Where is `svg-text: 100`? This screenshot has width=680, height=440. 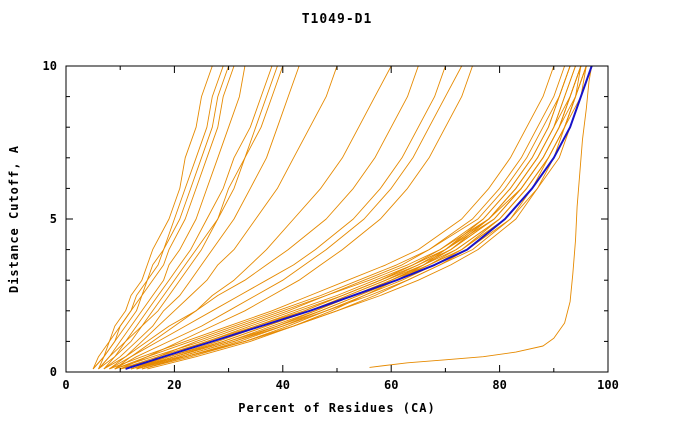 svg-text: 100 is located at coordinates (608, 385).